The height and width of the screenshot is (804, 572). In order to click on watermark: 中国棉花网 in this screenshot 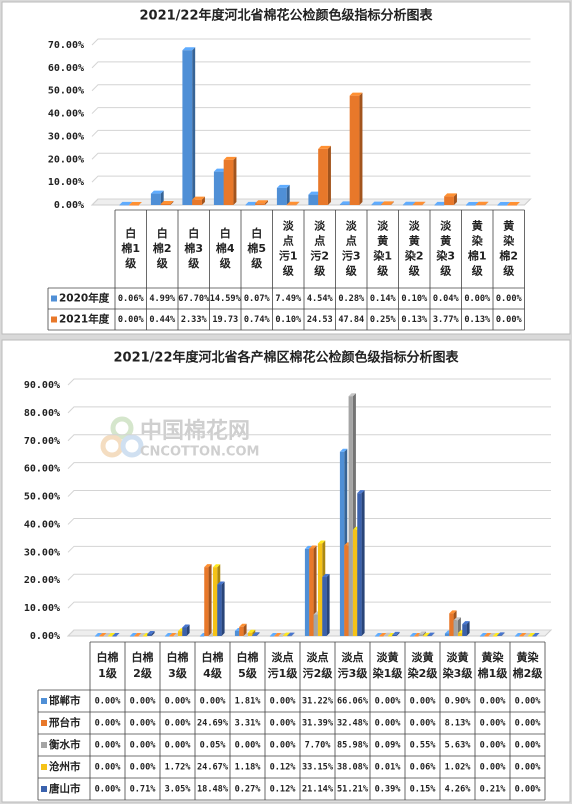, I will do `click(195, 431)`.